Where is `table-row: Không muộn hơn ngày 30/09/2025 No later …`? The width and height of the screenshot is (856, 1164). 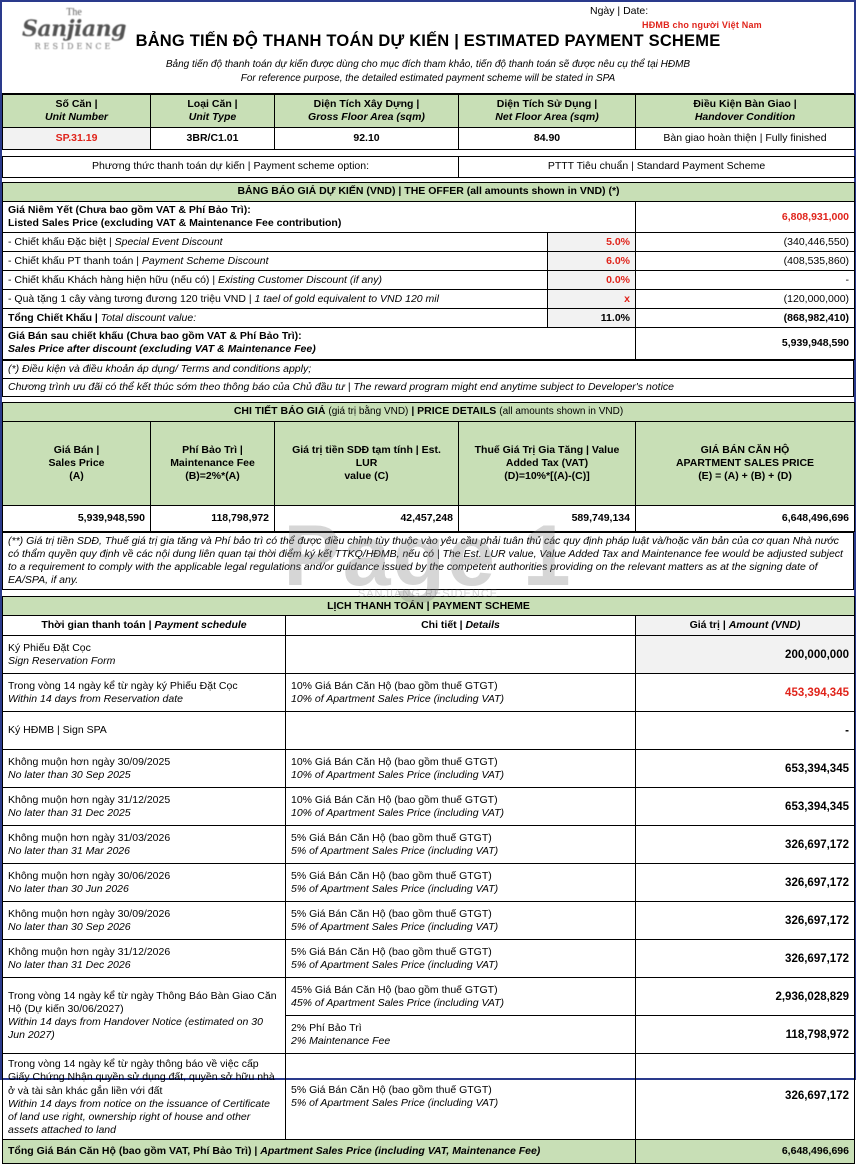
table-row: Không muộn hơn ngày 30/09/2025 No later … is located at coordinates (428, 769).